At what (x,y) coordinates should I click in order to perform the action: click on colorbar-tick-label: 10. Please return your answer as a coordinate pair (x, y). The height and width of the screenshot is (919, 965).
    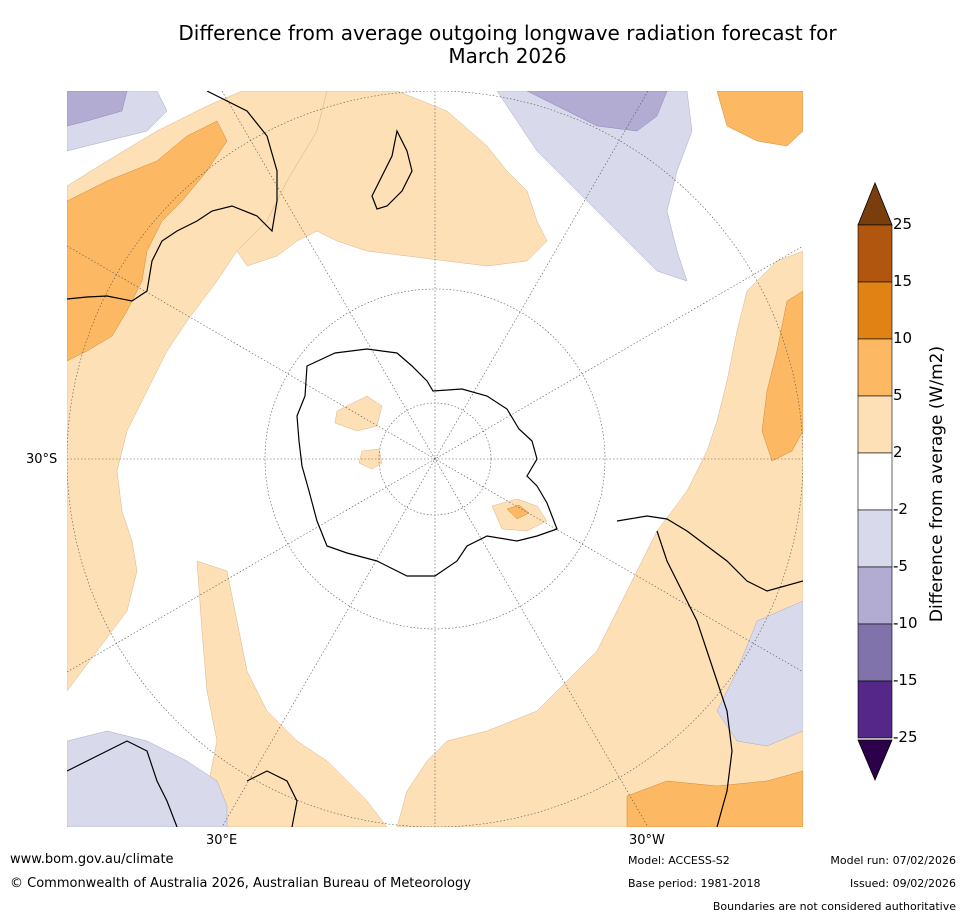
    Looking at the image, I should click on (903, 338).